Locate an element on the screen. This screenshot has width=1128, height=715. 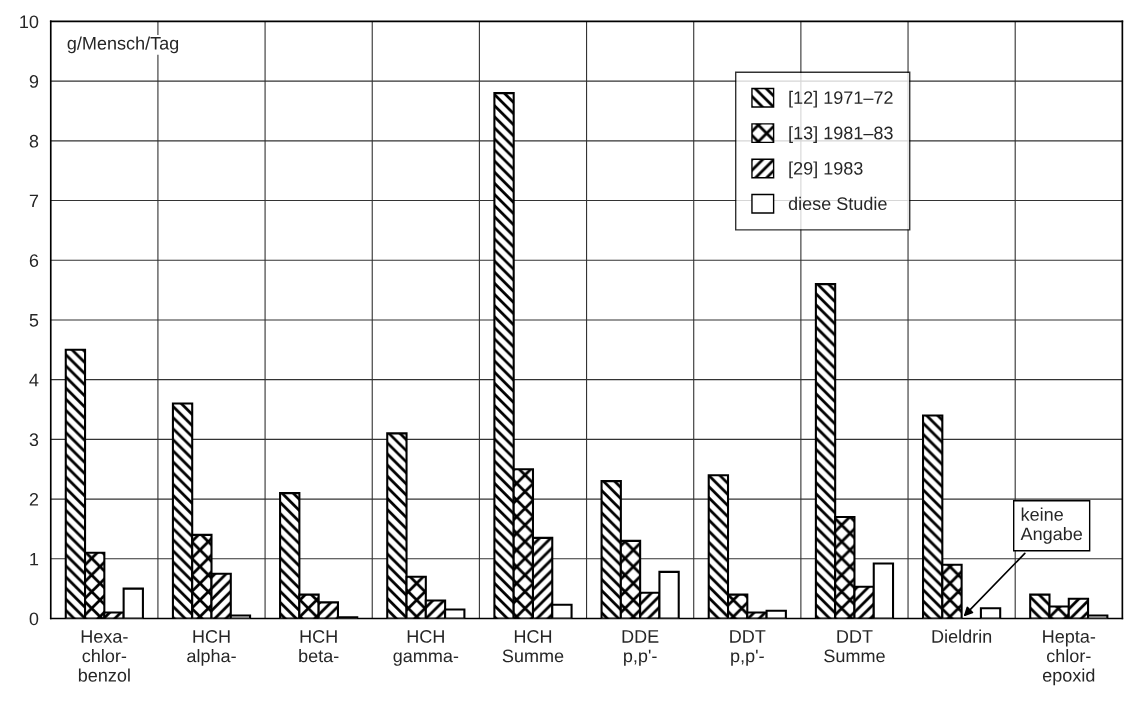
x-tick-label: DDT Summe is located at coordinates (854, 646).